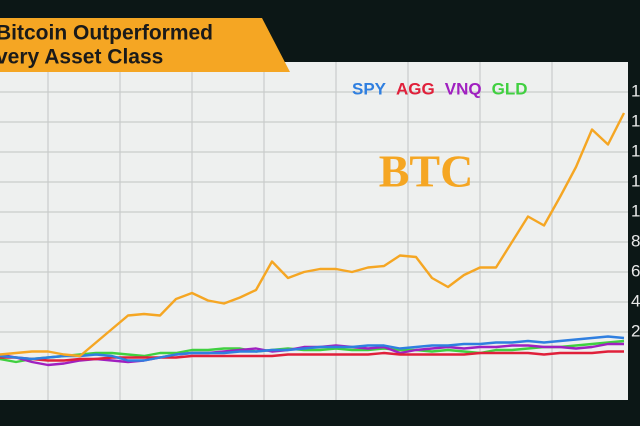 Image resolution: width=640 pixels, height=426 pixels. I want to click on legend-entry: SPY, so click(369, 88).